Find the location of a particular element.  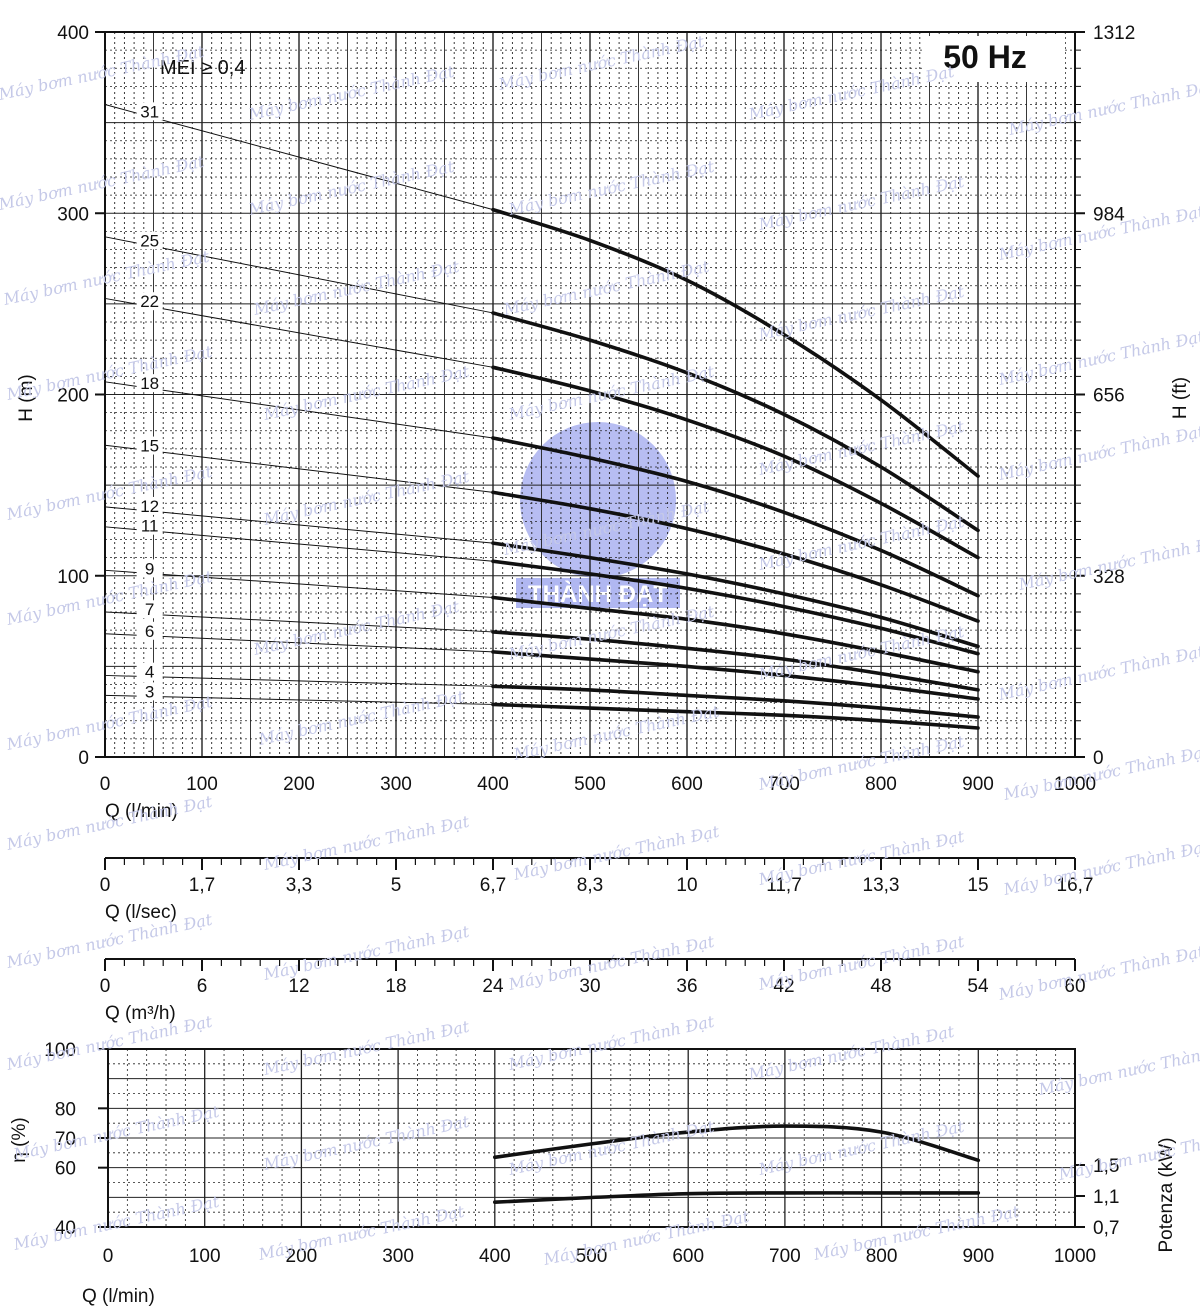

x-tick-label: 200 is located at coordinates (299, 784).